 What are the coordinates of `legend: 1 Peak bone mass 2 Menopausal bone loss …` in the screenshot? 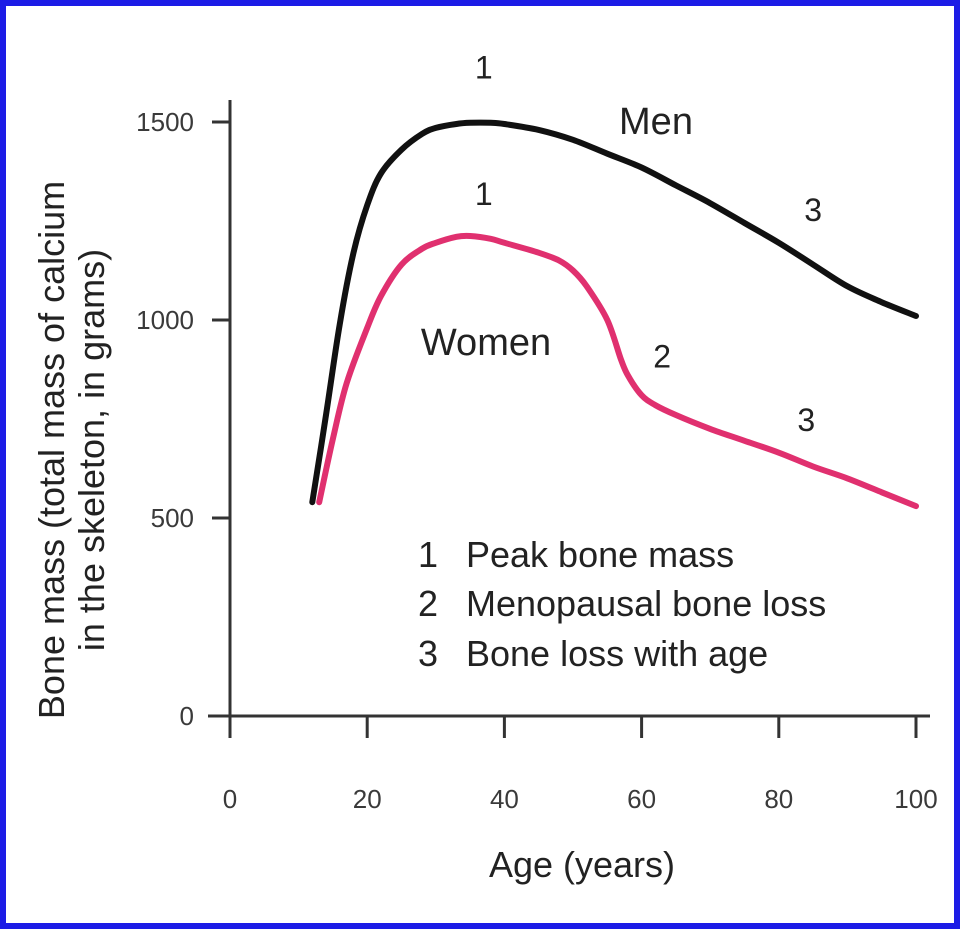 It's located at (622, 604).